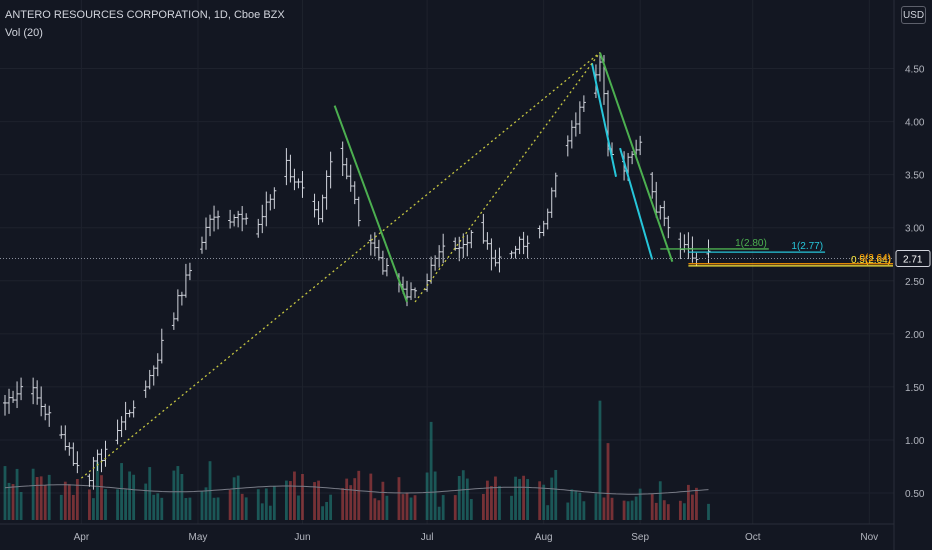 The image size is (932, 550). I want to click on x-tick-label-0: Apr, so click(82, 537).